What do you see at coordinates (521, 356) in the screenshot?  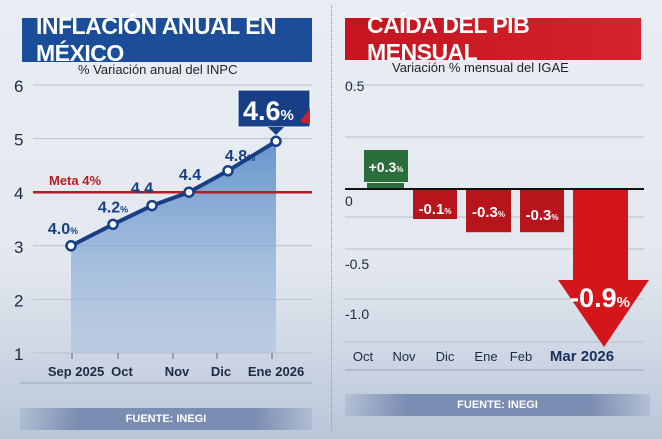 I see `x-tick-label: Feb` at bounding box center [521, 356].